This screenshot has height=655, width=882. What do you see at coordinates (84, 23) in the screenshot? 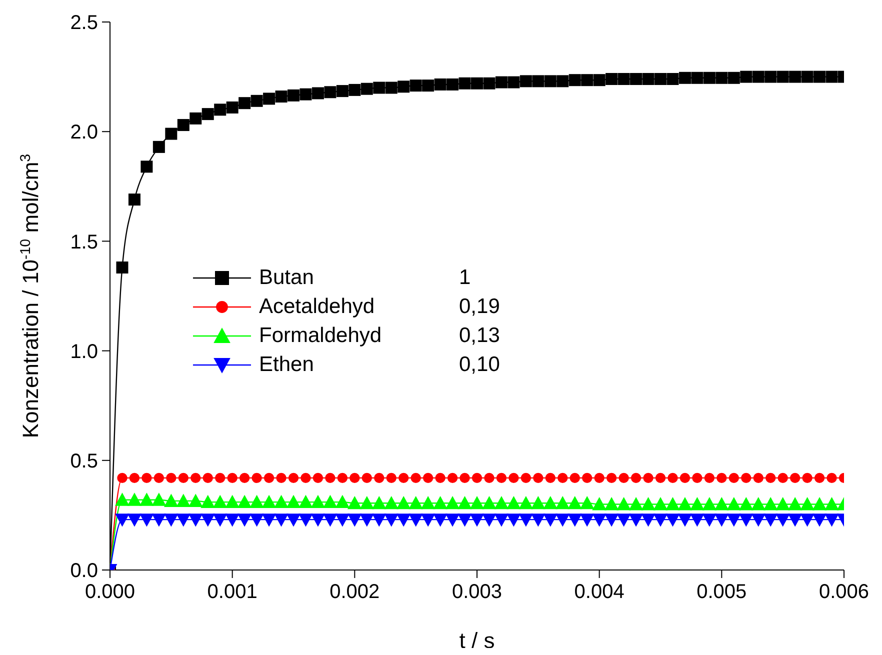
I see `y-tick-label: 2.5` at bounding box center [84, 23].